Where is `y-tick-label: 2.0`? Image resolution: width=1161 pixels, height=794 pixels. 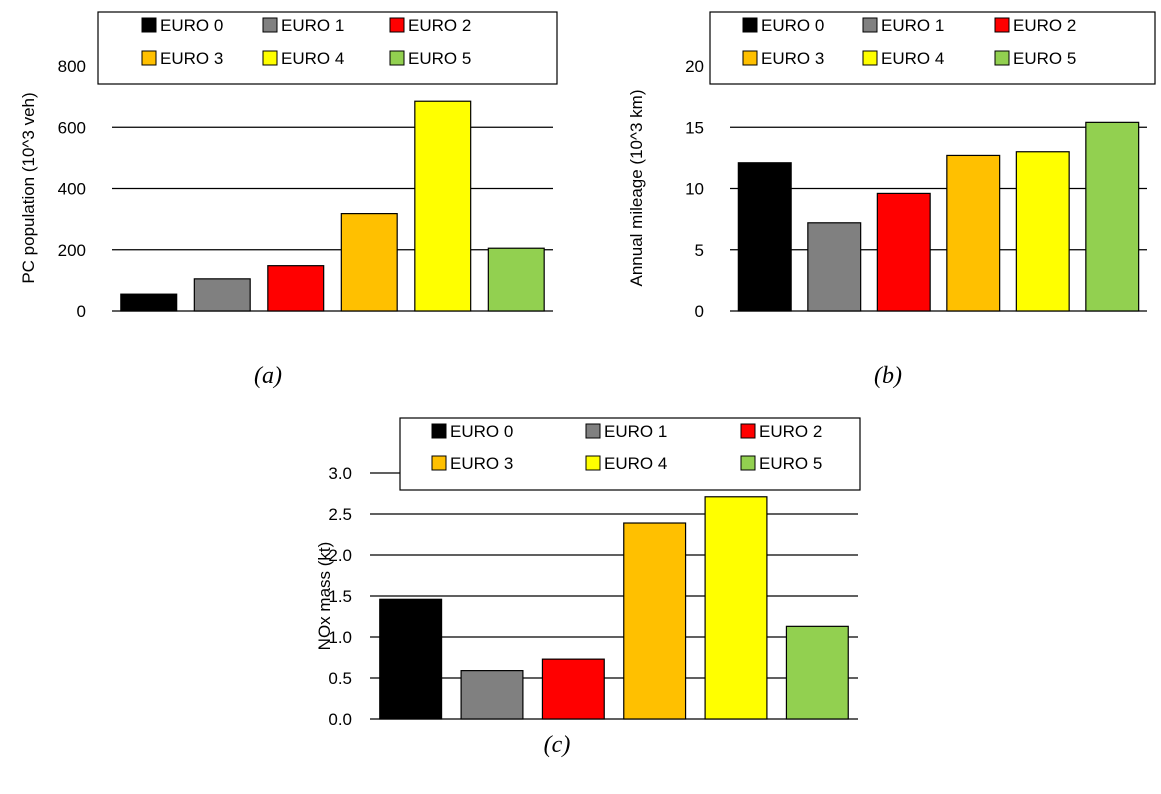 y-tick-label: 2.0 is located at coordinates (340, 555).